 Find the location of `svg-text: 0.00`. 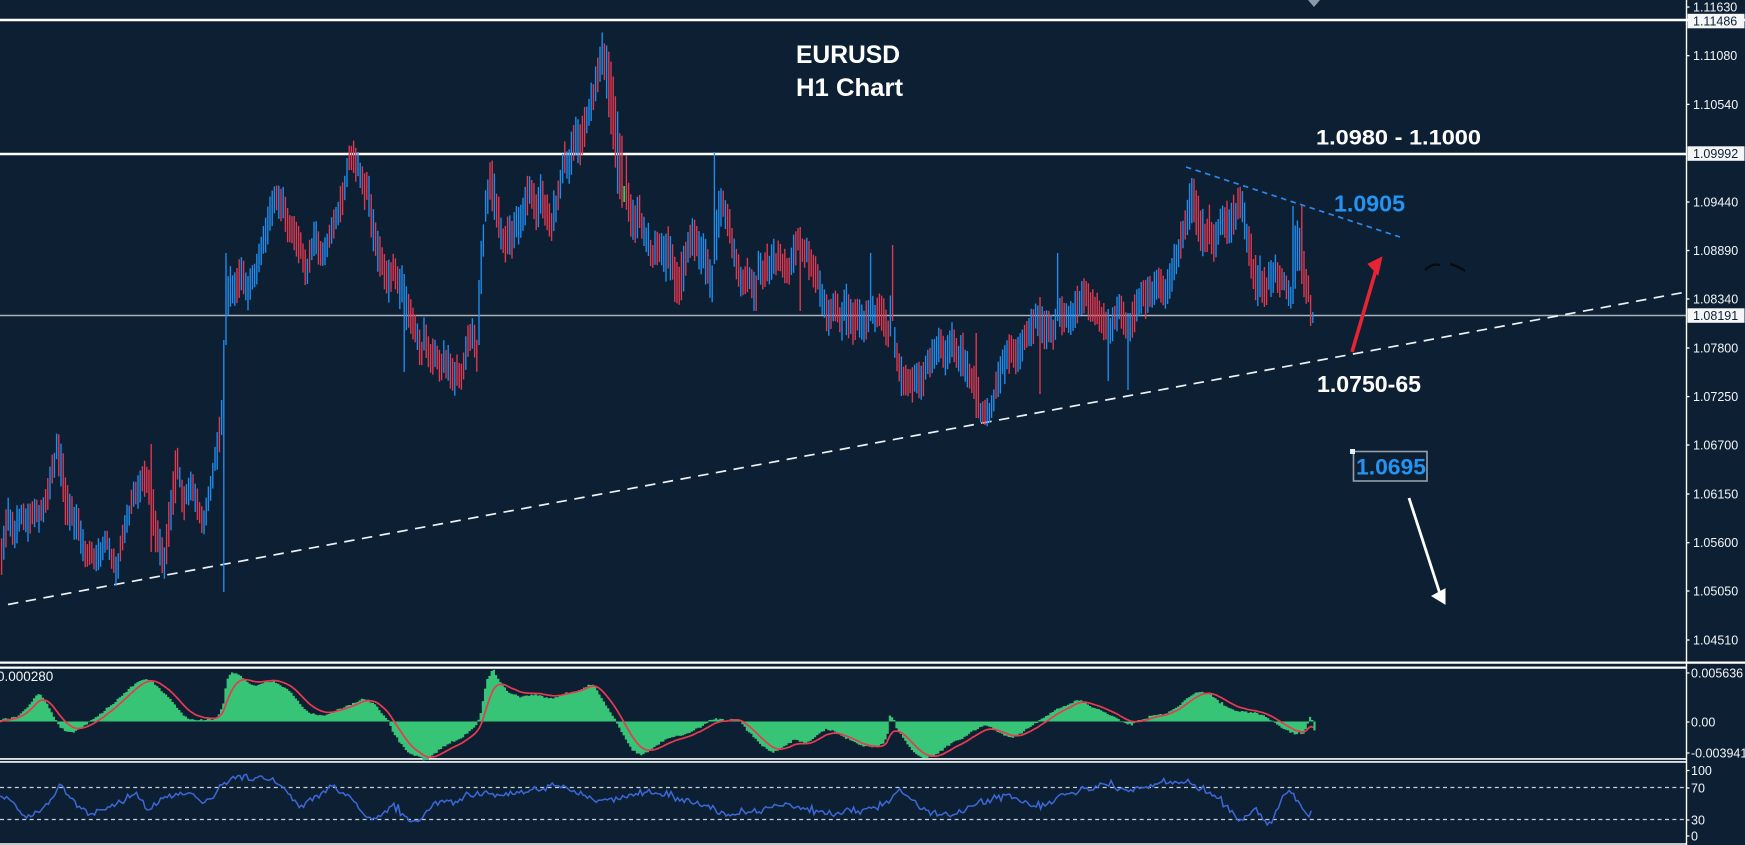

svg-text: 0.00 is located at coordinates (1703, 722).